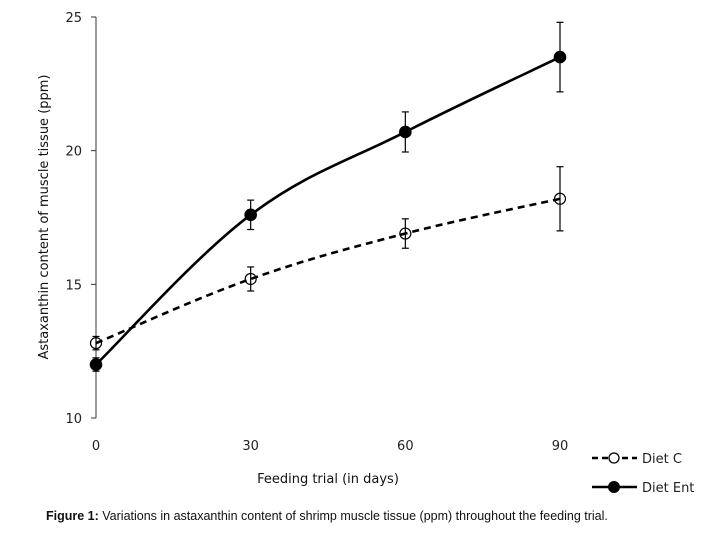  Describe the element at coordinates (560, 446) in the screenshot. I see `x-tick-label: 90` at that location.